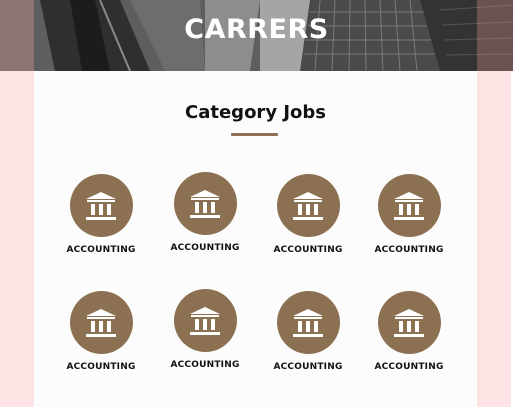 This screenshot has width=513, height=407. Describe the element at coordinates (17, 239) in the screenshot. I see `side-panel-left` at that location.